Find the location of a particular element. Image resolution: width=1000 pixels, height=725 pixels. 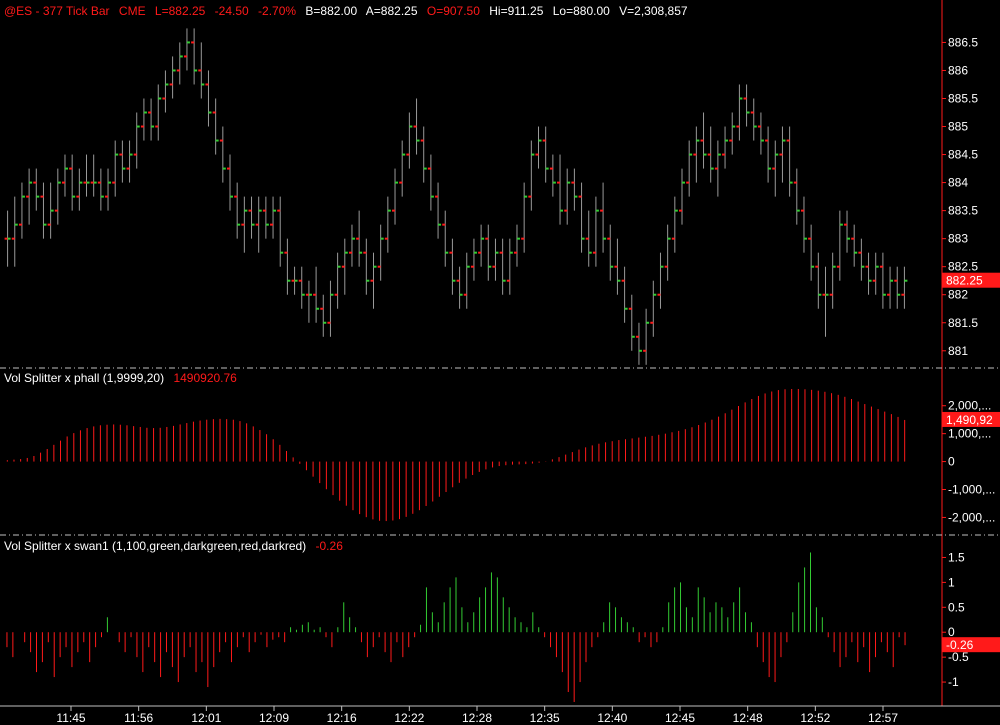

last-price: L=882.25 is located at coordinates (180, 11).